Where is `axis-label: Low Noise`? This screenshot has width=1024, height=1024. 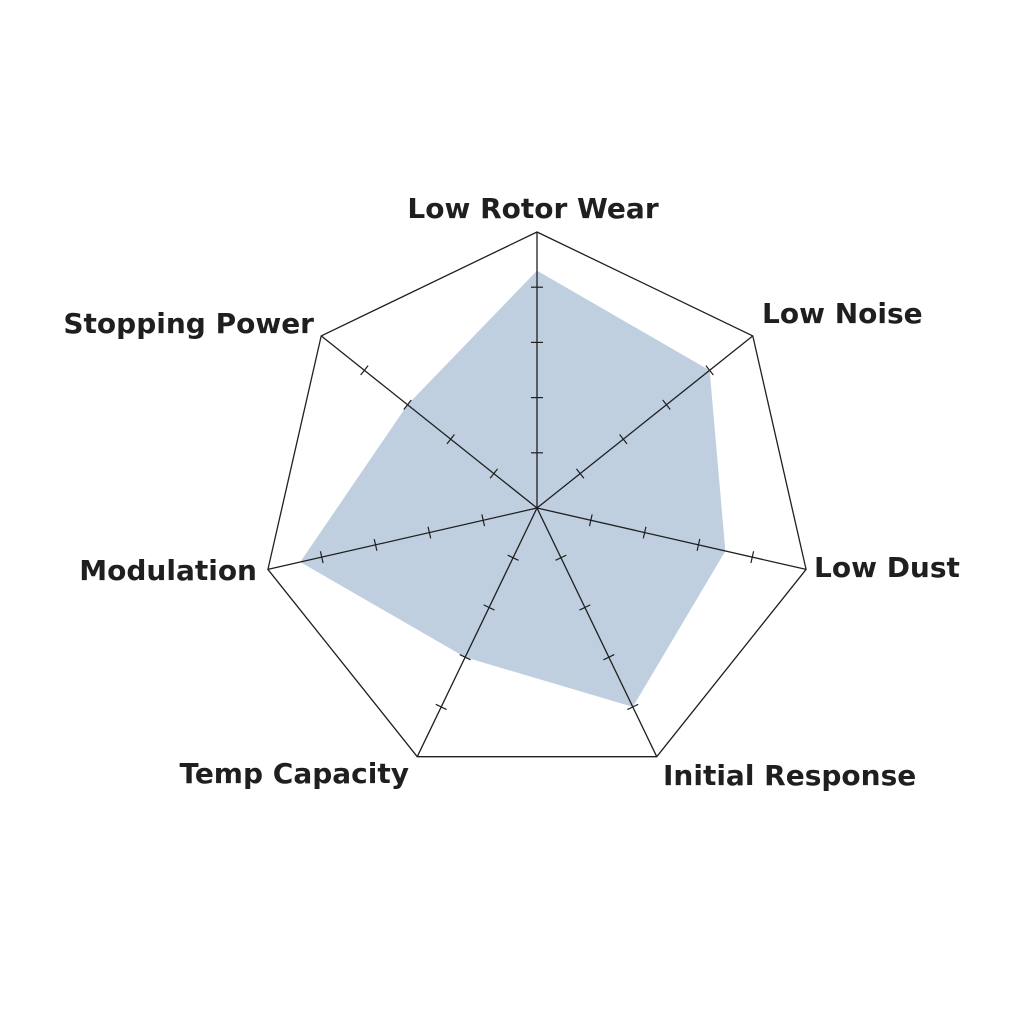
axis-label: Low Noise is located at coordinates (842, 313).